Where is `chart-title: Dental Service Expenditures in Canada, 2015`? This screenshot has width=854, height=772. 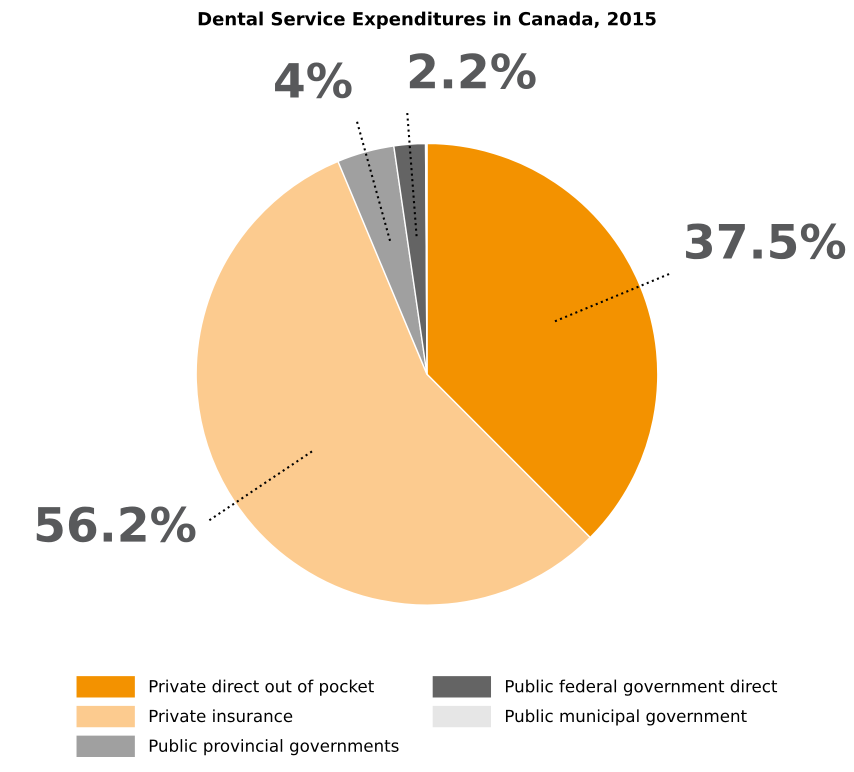 chart-title: Dental Service Expenditures in Canada, 2015 is located at coordinates (427, 21).